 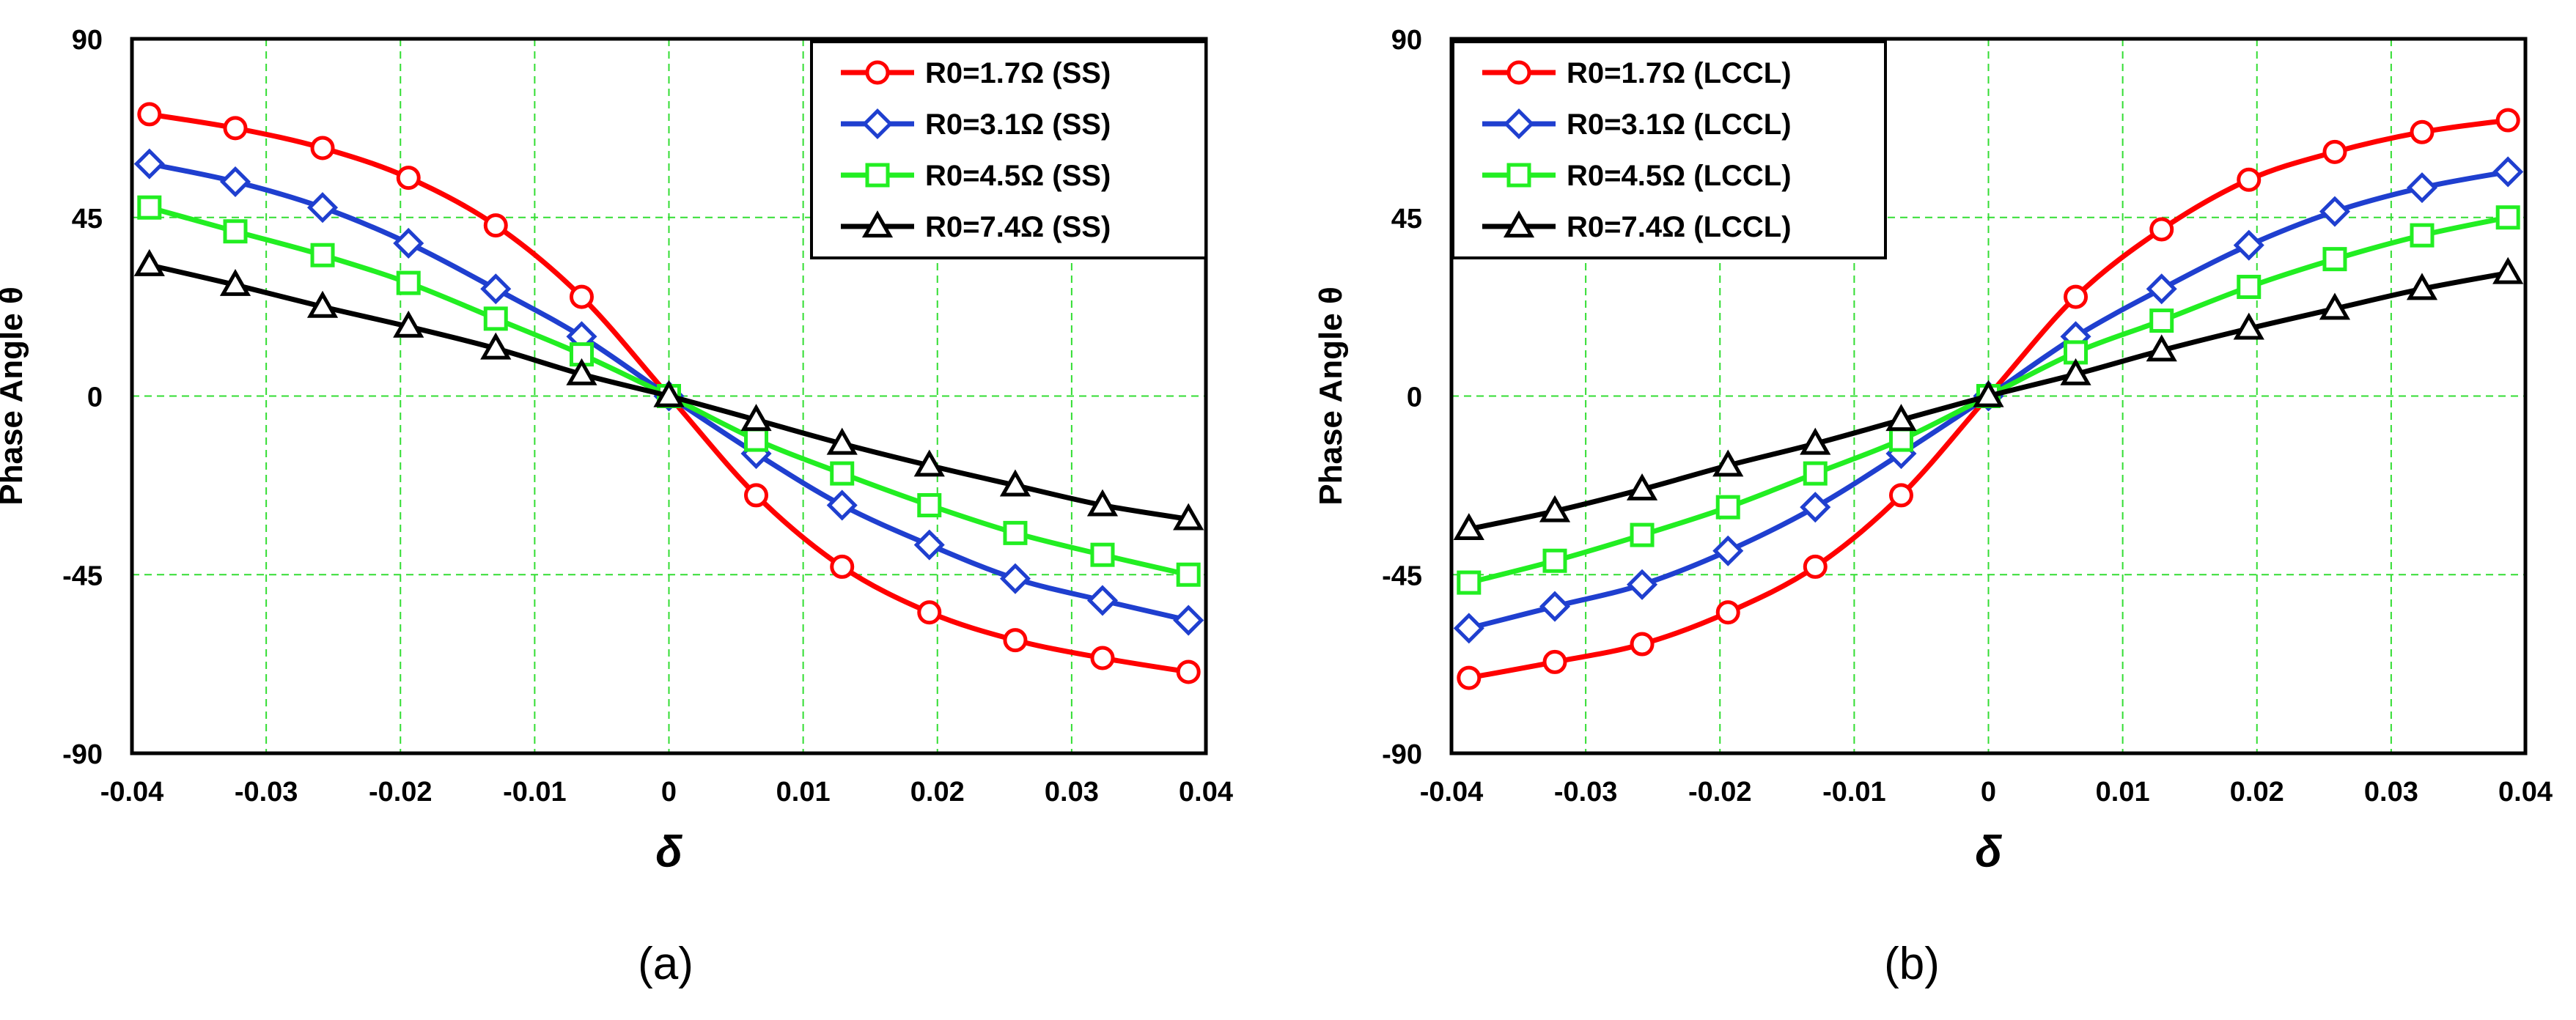 What do you see at coordinates (1331, 396) in the screenshot?
I see `y-axis-label: Phase Angle θ` at bounding box center [1331, 396].